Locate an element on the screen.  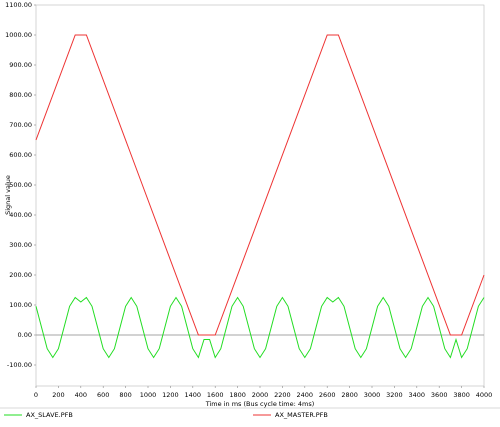
y-axis-label: Signal value is located at coordinates (8, 195).